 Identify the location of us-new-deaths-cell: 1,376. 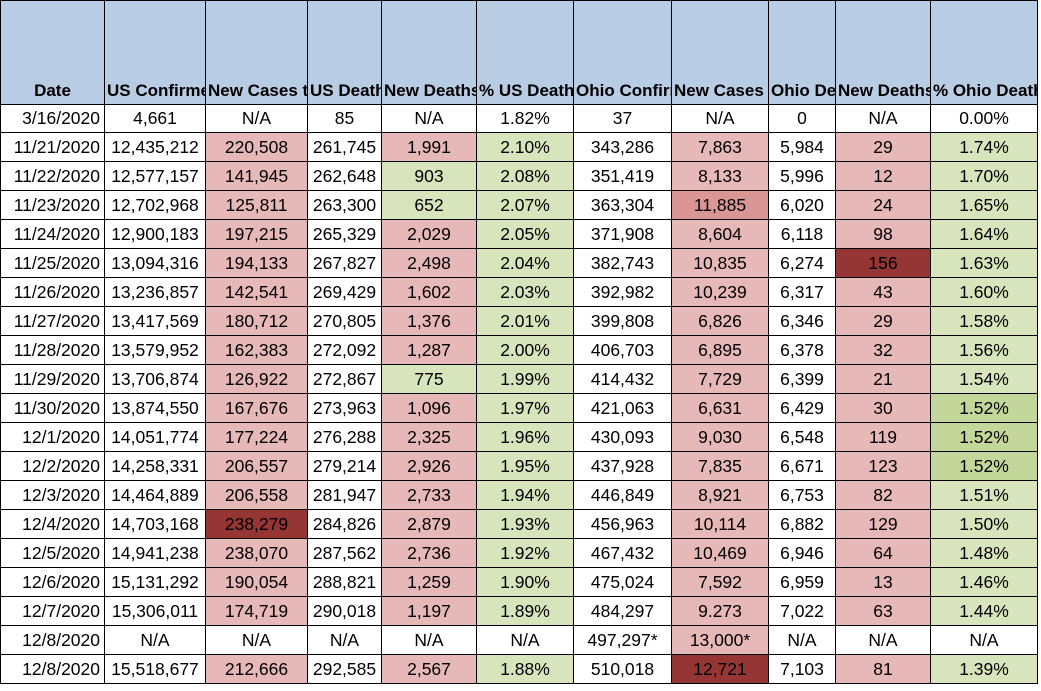
(429, 321).